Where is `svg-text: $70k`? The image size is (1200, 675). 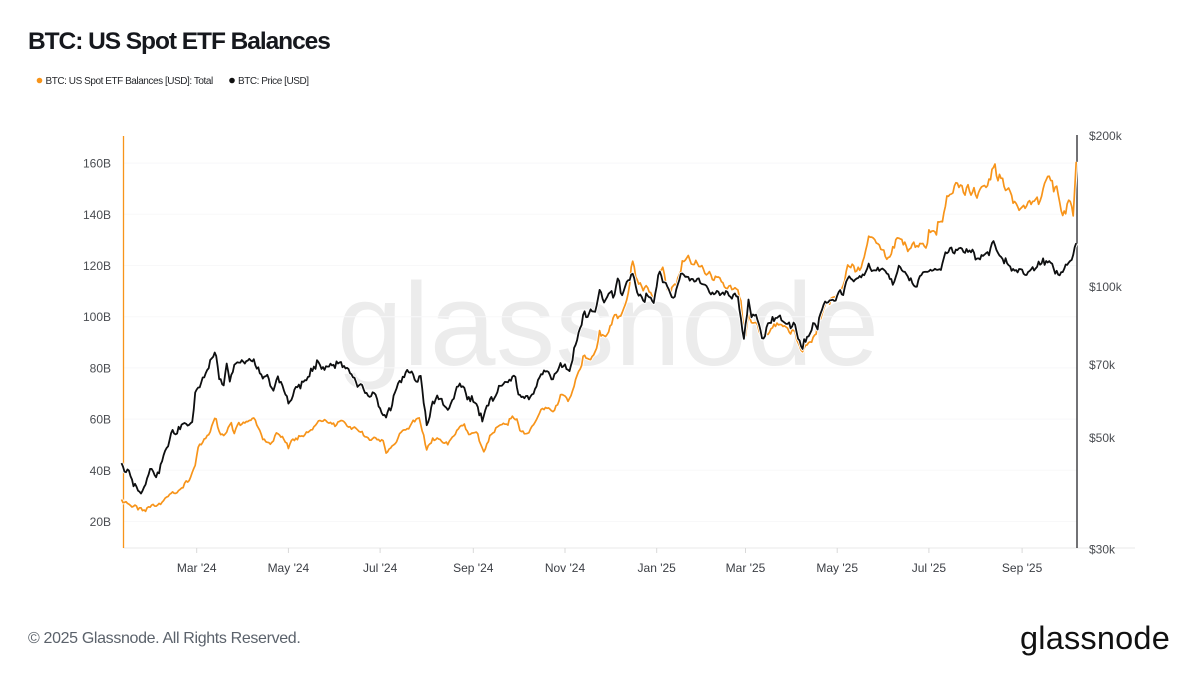 svg-text: $70k is located at coordinates (1102, 365).